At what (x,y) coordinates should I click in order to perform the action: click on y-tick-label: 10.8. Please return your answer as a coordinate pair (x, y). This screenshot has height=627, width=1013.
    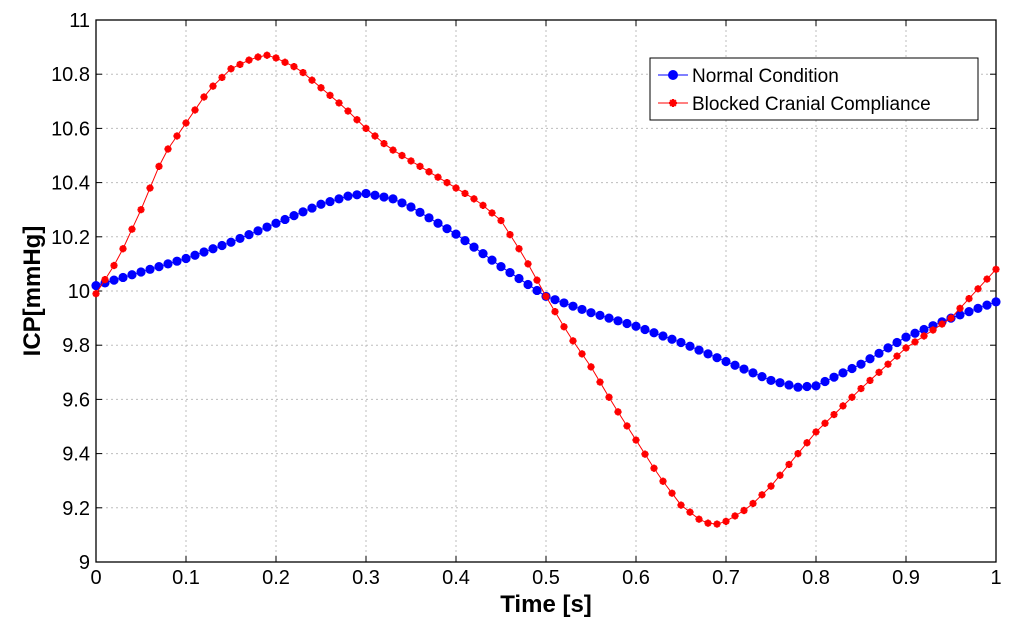
    Looking at the image, I should click on (70, 75).